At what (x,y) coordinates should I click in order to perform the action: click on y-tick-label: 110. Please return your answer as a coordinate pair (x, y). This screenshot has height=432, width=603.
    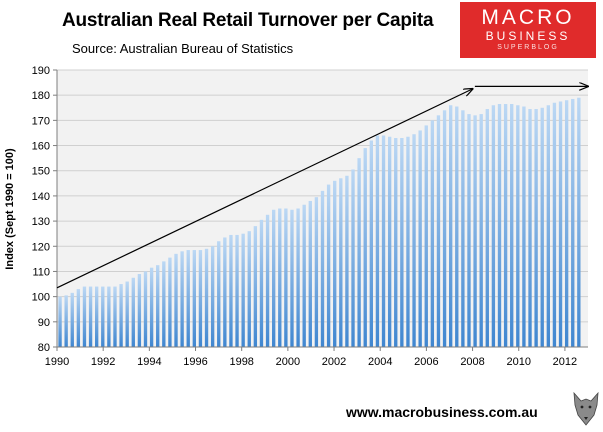
    Looking at the image, I should click on (41, 272).